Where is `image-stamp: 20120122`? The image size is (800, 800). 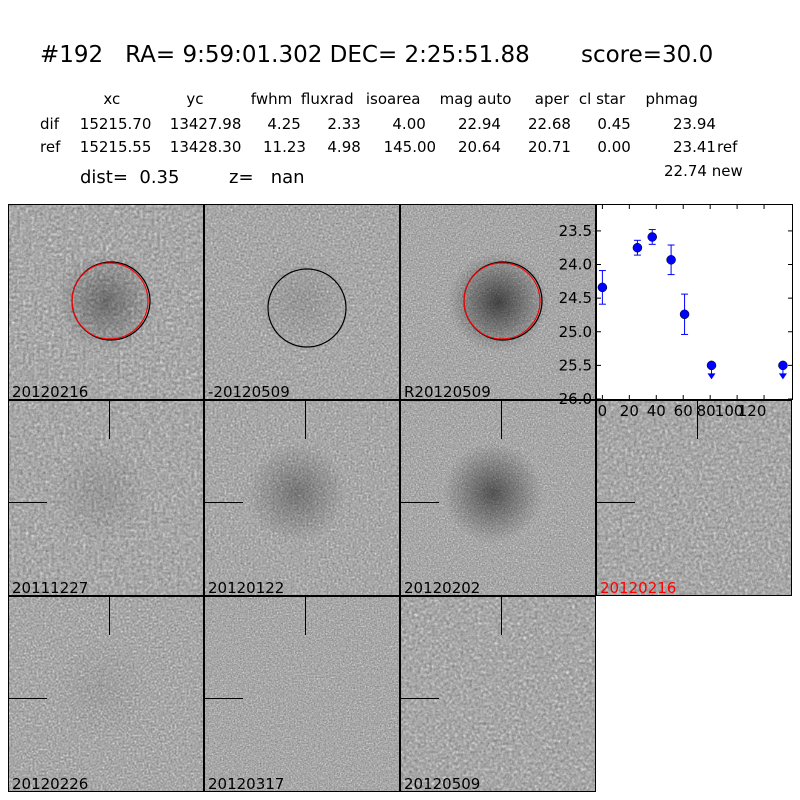
image-stamp: 20120122 is located at coordinates (302, 498).